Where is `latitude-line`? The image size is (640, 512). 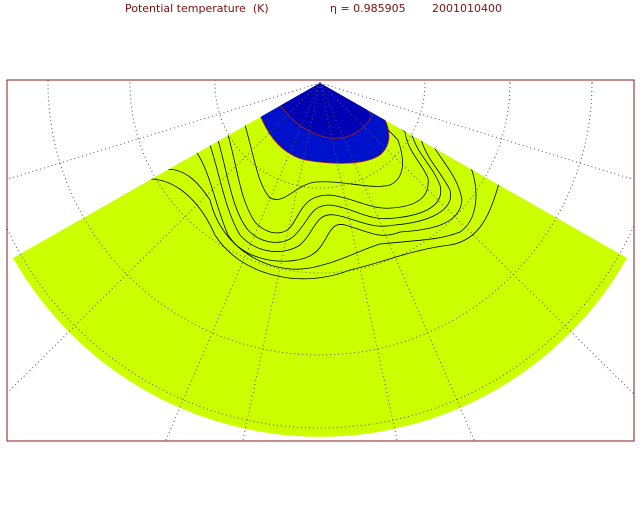
latitude-line is located at coordinates (320, 134).